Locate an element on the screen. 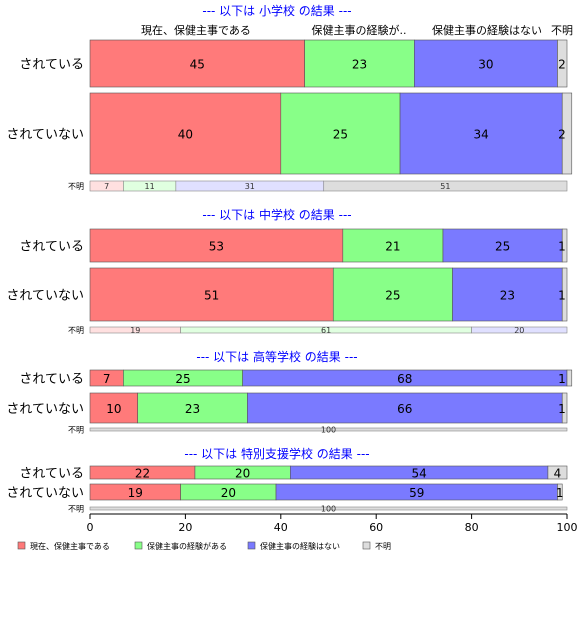 This screenshot has height=636, width=580. data-label: 51 is located at coordinates (211, 296).